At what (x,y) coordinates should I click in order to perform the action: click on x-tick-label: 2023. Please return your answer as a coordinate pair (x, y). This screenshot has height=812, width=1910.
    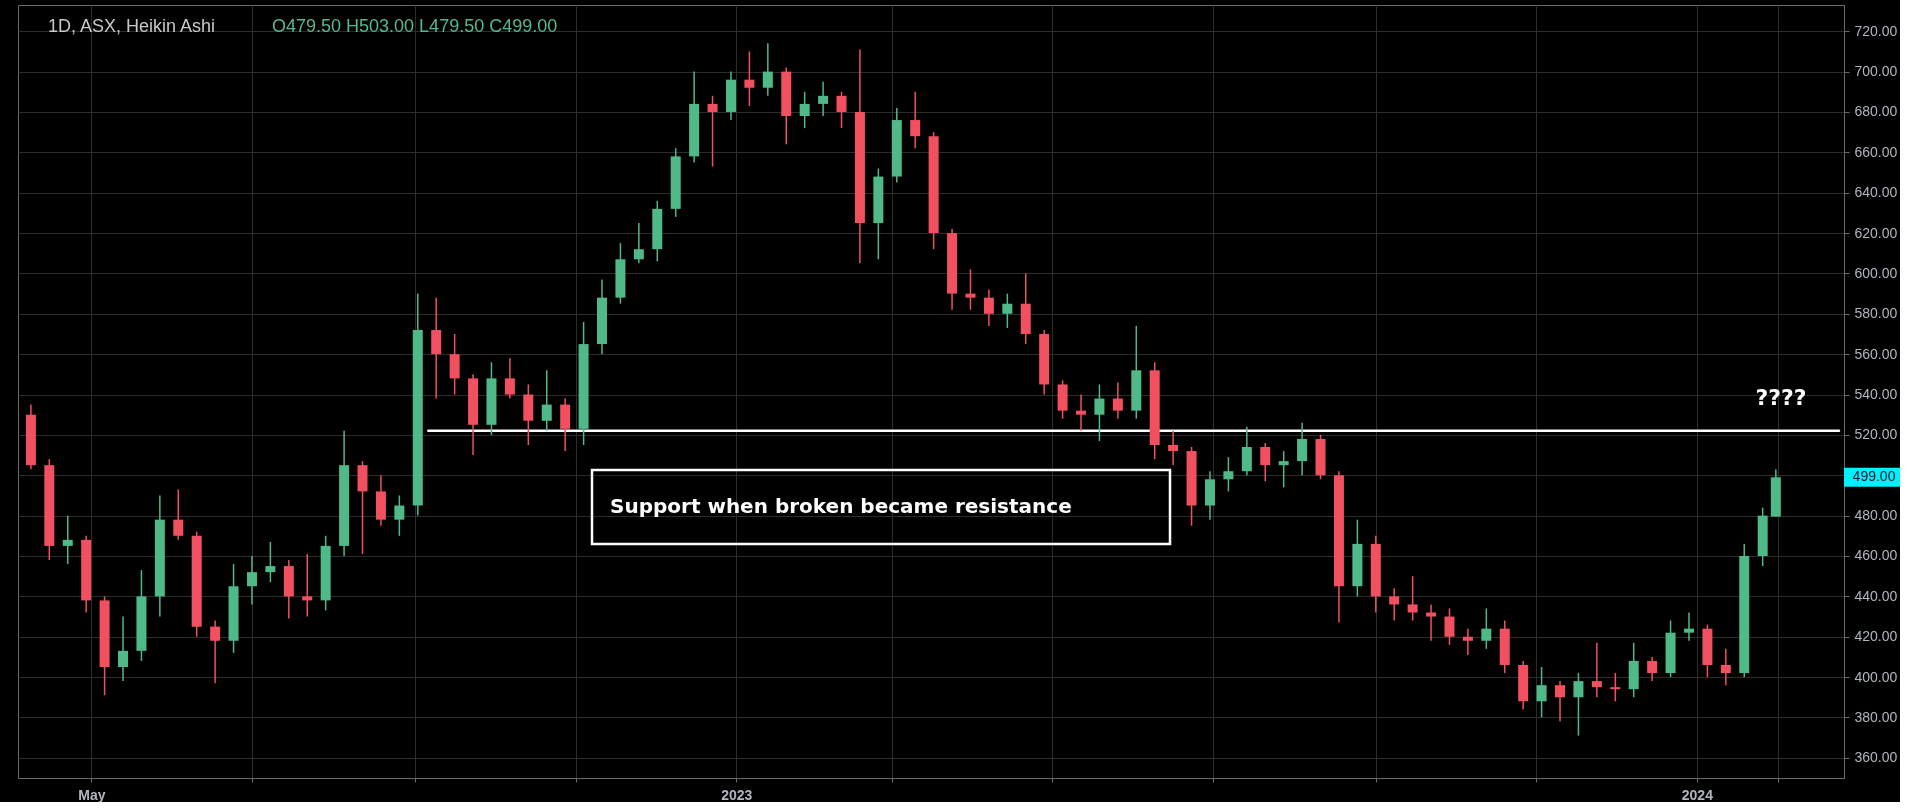
    Looking at the image, I should click on (737, 794).